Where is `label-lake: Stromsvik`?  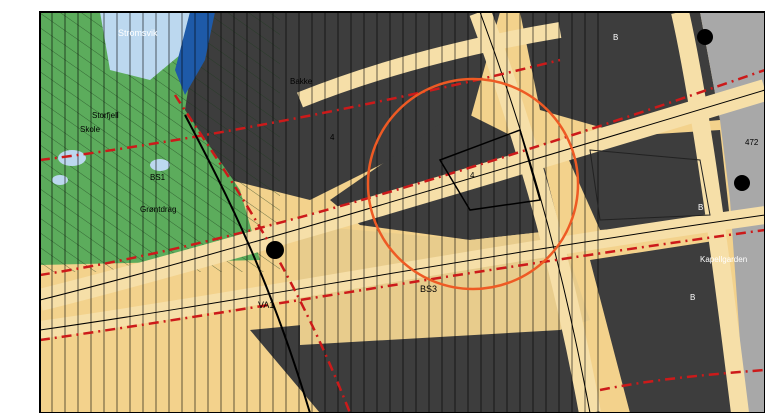
label-lake: Stromsvik is located at coordinates (138, 33).